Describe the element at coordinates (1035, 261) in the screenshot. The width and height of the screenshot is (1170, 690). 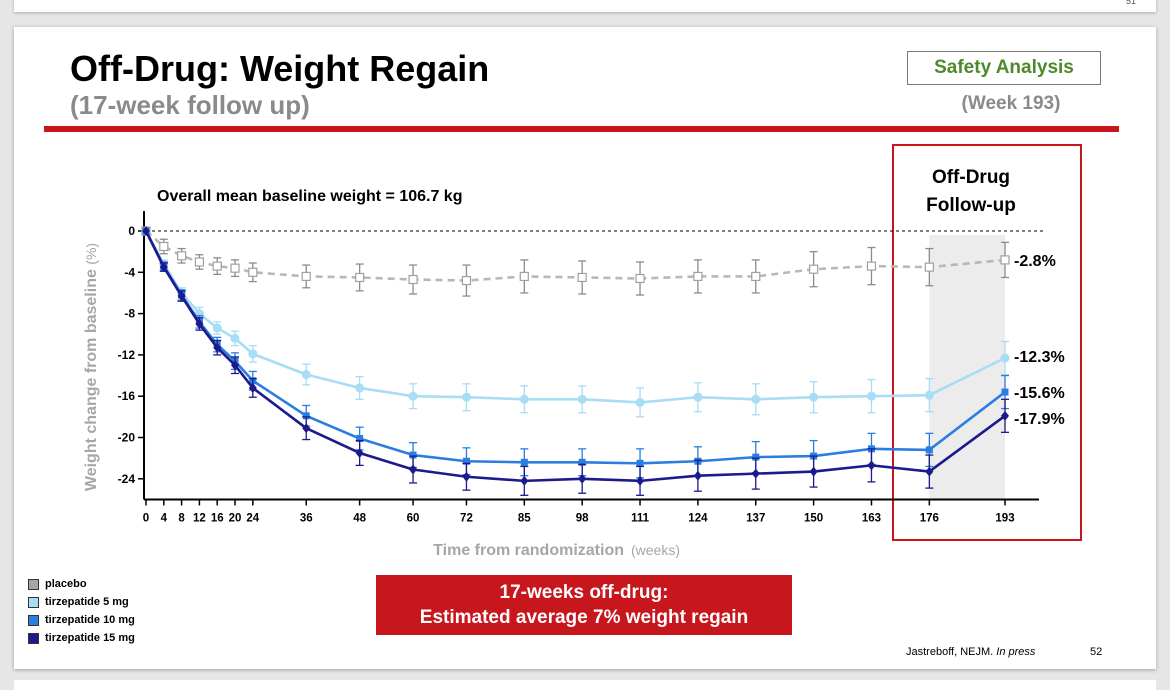
I see `placebo-end-label: -2.8%` at that location.